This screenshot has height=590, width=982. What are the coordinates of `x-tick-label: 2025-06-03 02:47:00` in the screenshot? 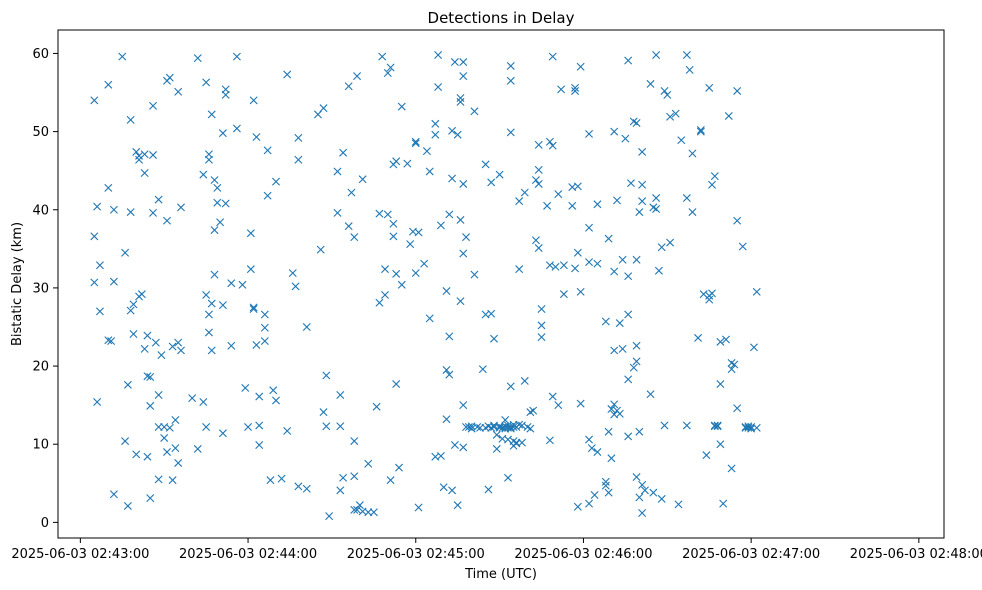 It's located at (751, 554).